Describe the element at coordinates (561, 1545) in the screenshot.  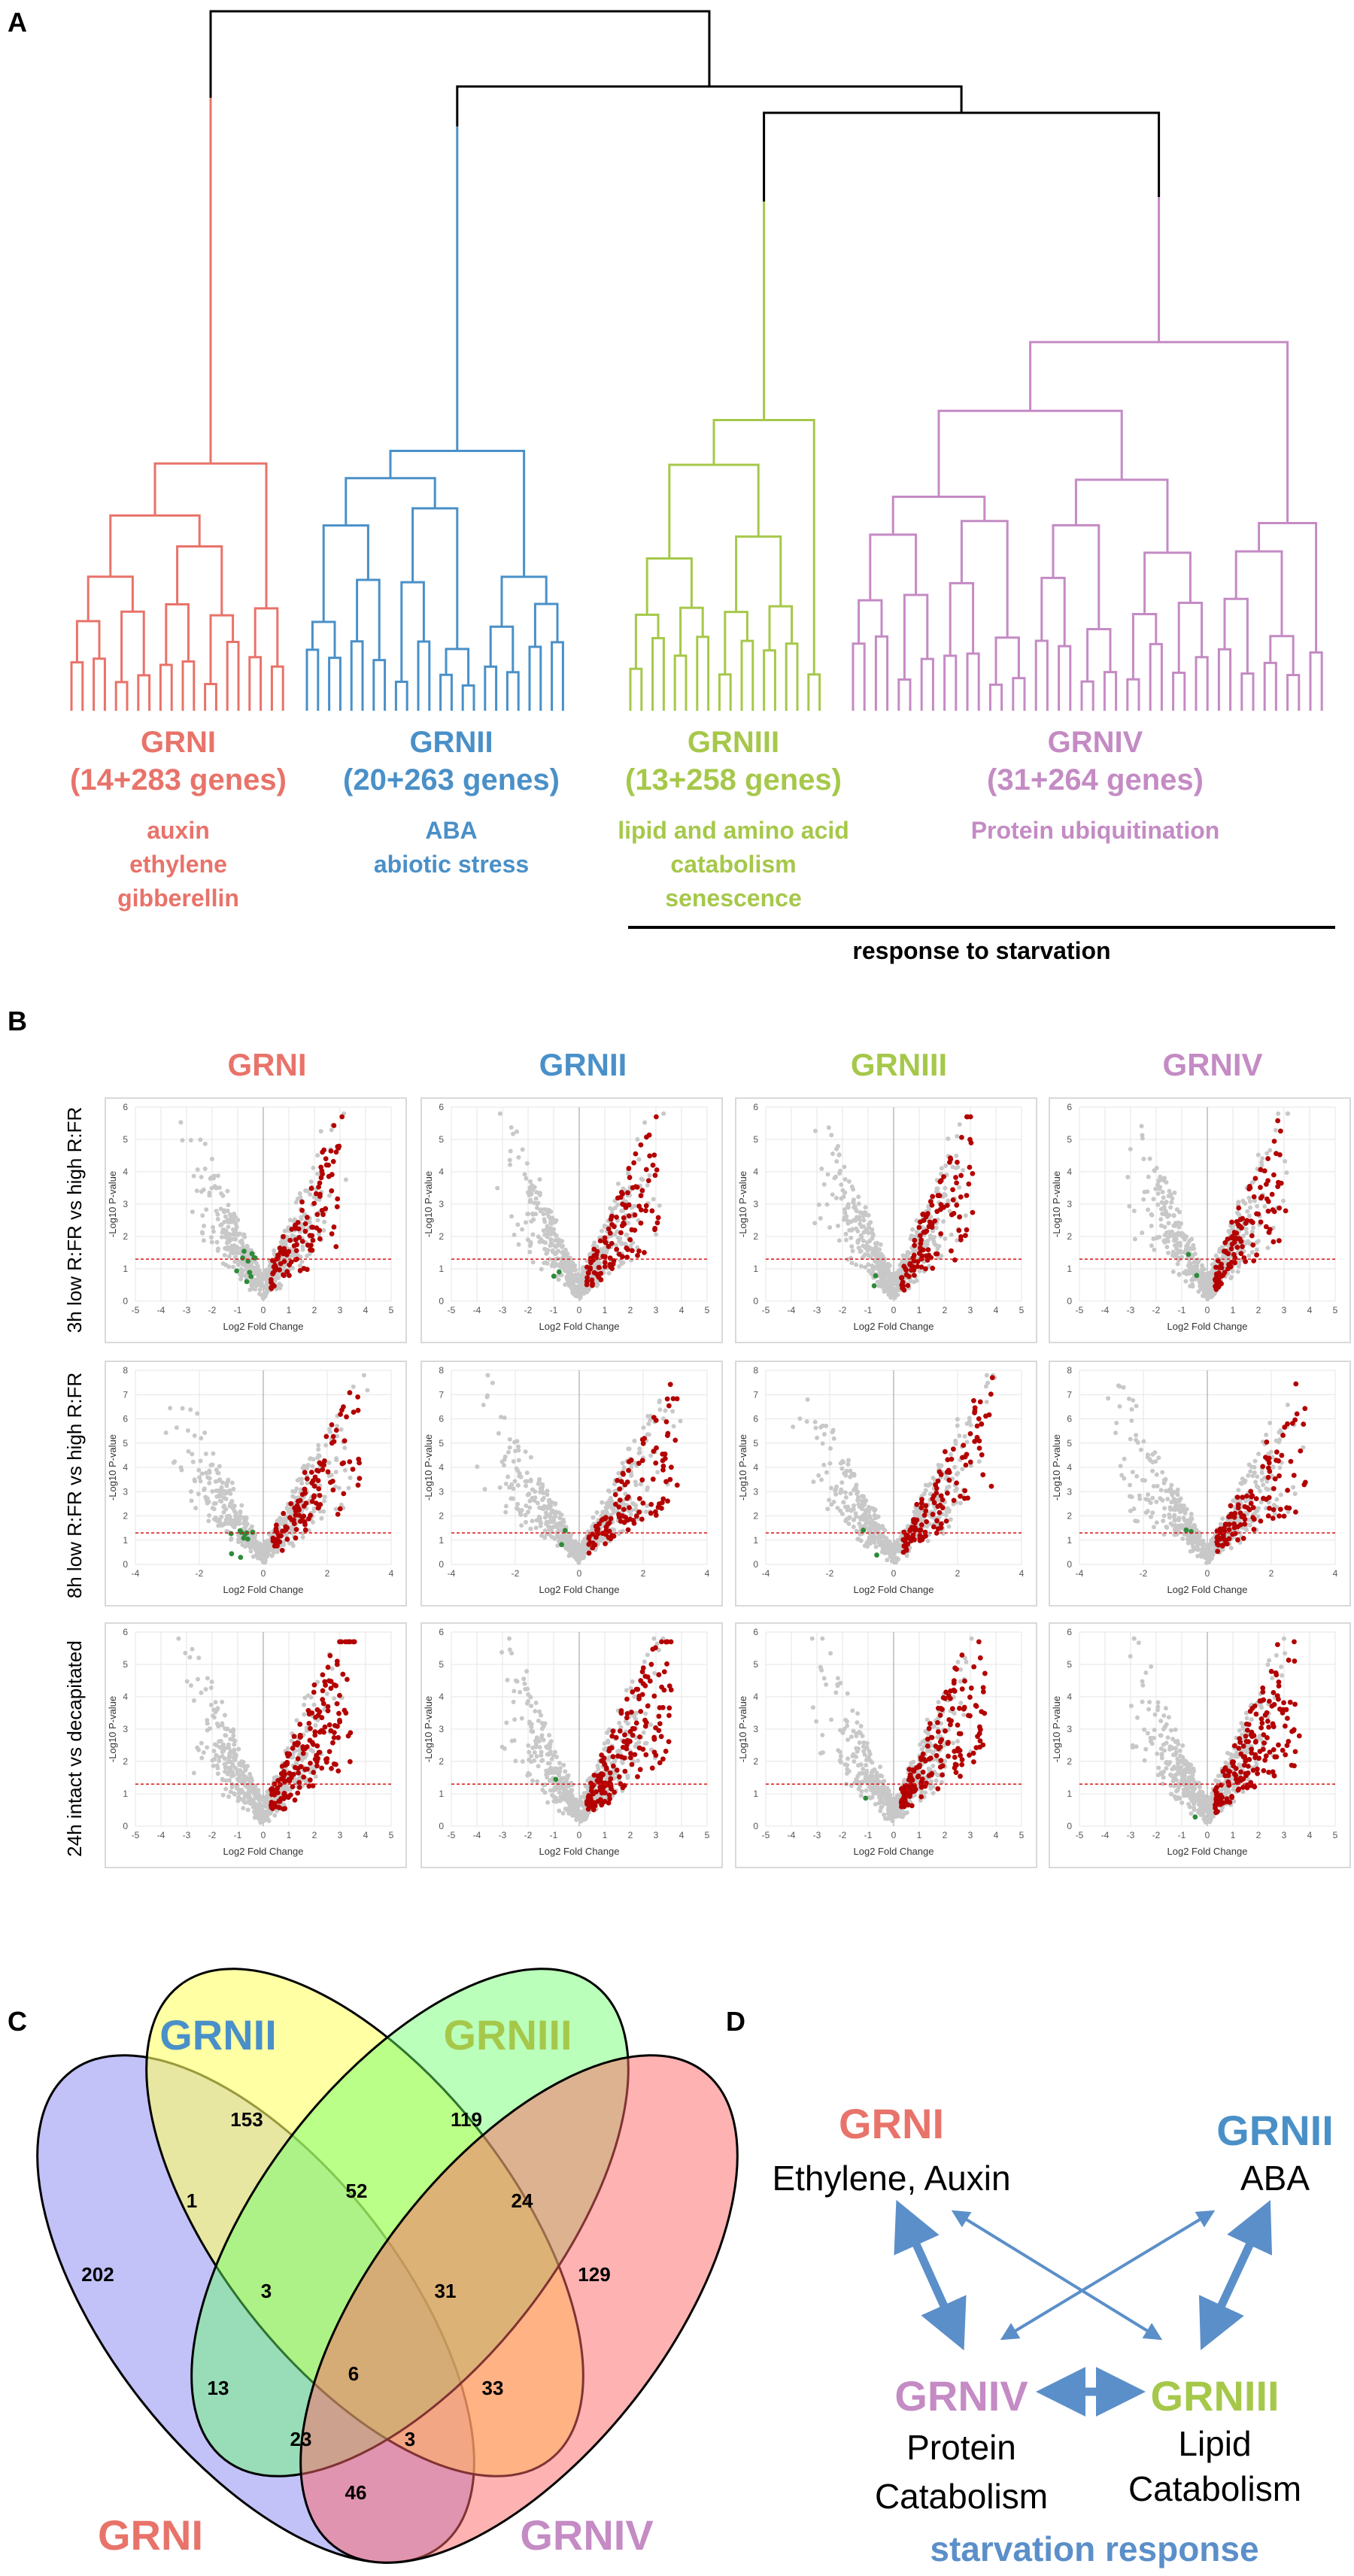
I see `volcano-point-down` at that location.